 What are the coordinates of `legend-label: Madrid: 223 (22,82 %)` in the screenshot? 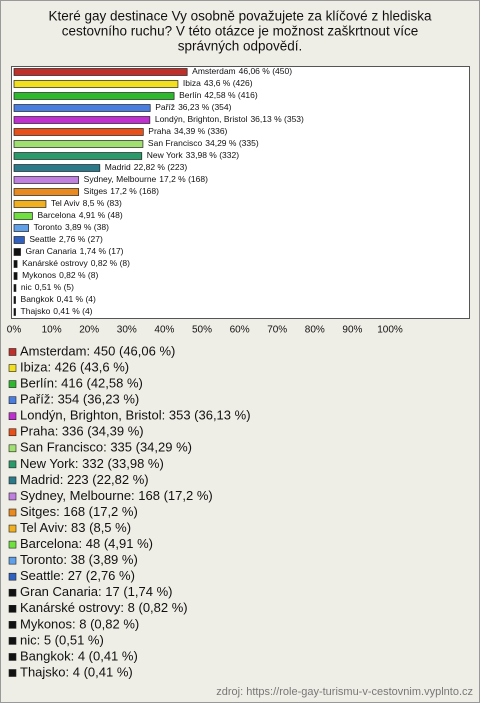 It's located at (84, 479).